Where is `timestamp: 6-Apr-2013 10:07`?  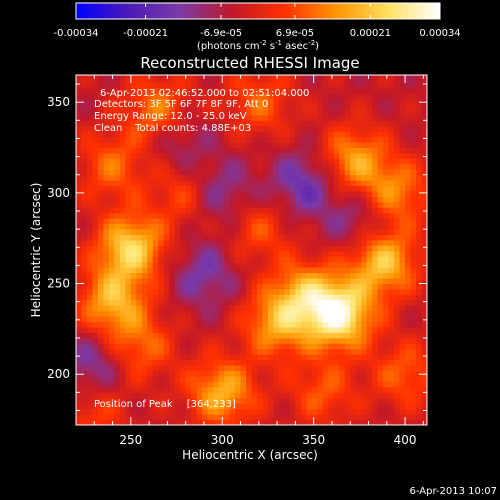
timestamp: 6-Apr-2013 10:07 is located at coordinates (453, 491).